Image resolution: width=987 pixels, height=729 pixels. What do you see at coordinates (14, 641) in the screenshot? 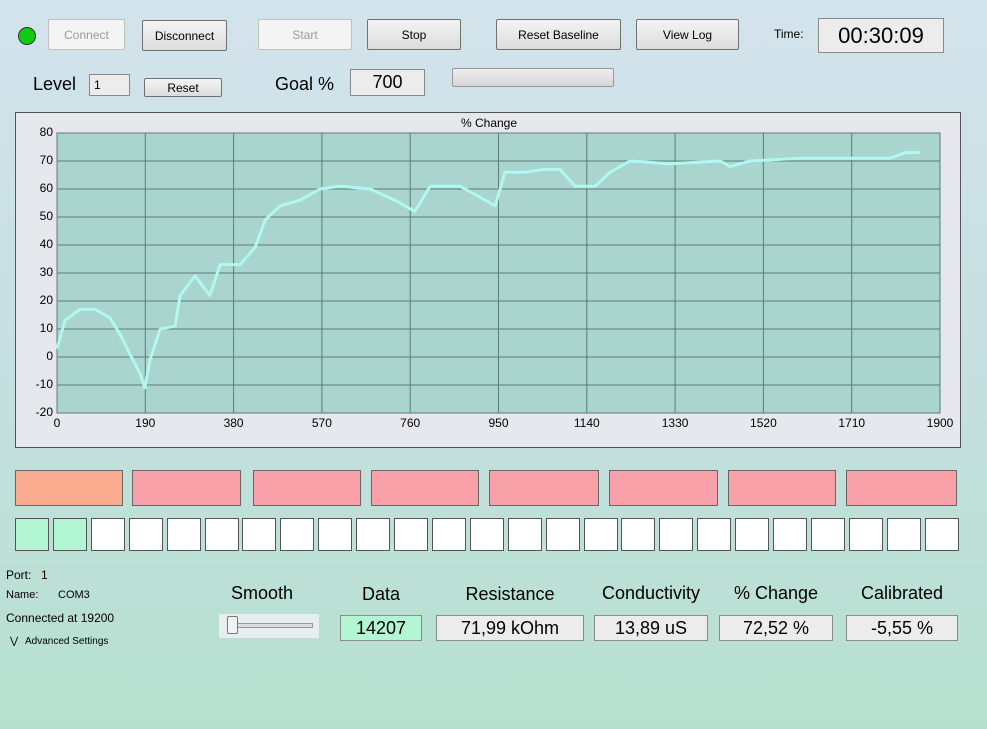
I see `advanced-icon: ⋁` at bounding box center [14, 641].